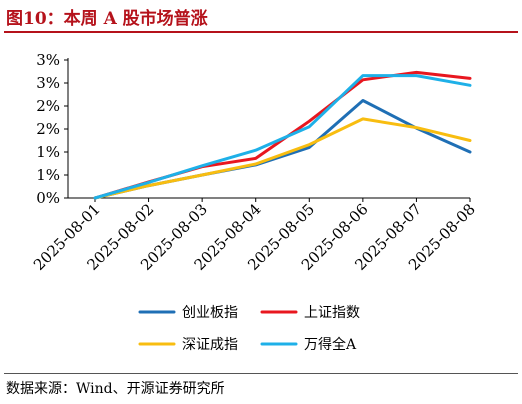 This screenshot has width=522, height=404. I want to click on legend-label-3: 深证成指, so click(210, 345).